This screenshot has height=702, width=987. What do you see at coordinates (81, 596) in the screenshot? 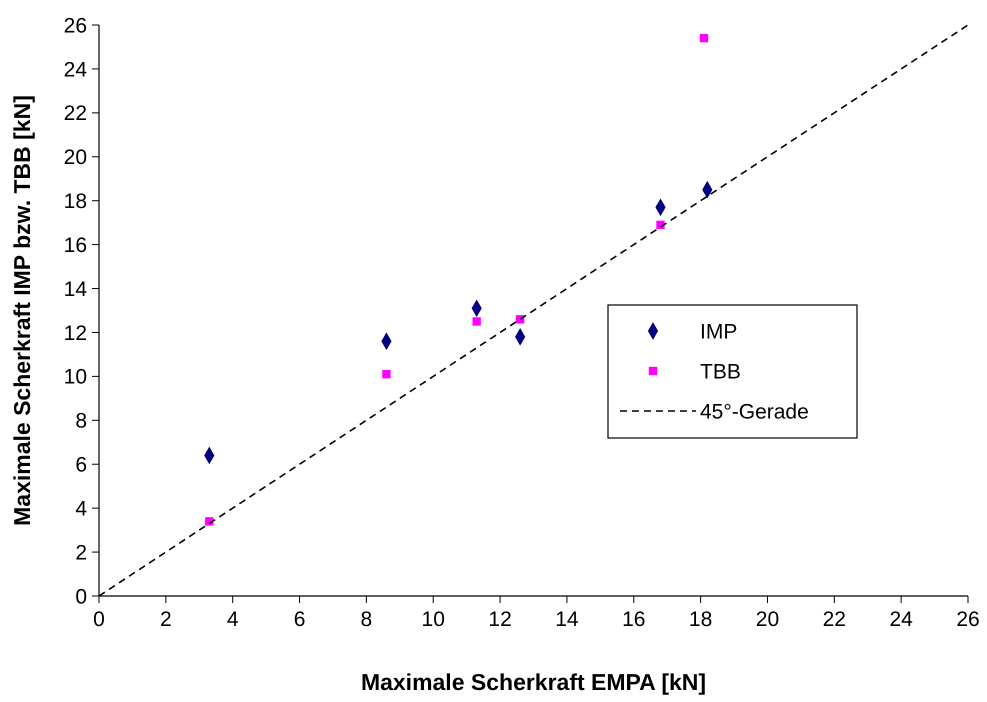
I see `y-tick-label: 0` at bounding box center [81, 596].